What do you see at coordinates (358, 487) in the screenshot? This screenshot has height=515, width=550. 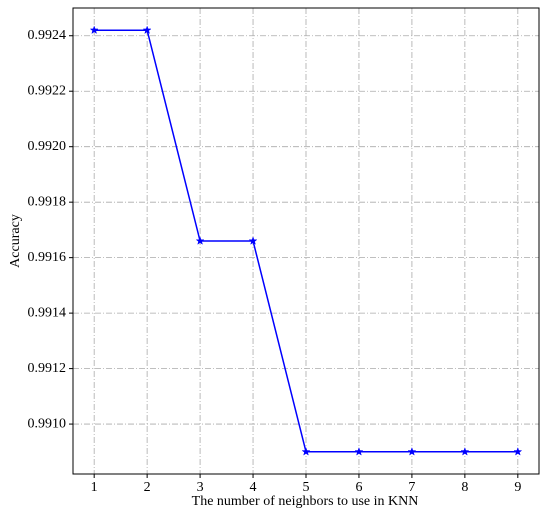 I see `x-tick-label: 6` at bounding box center [358, 487].